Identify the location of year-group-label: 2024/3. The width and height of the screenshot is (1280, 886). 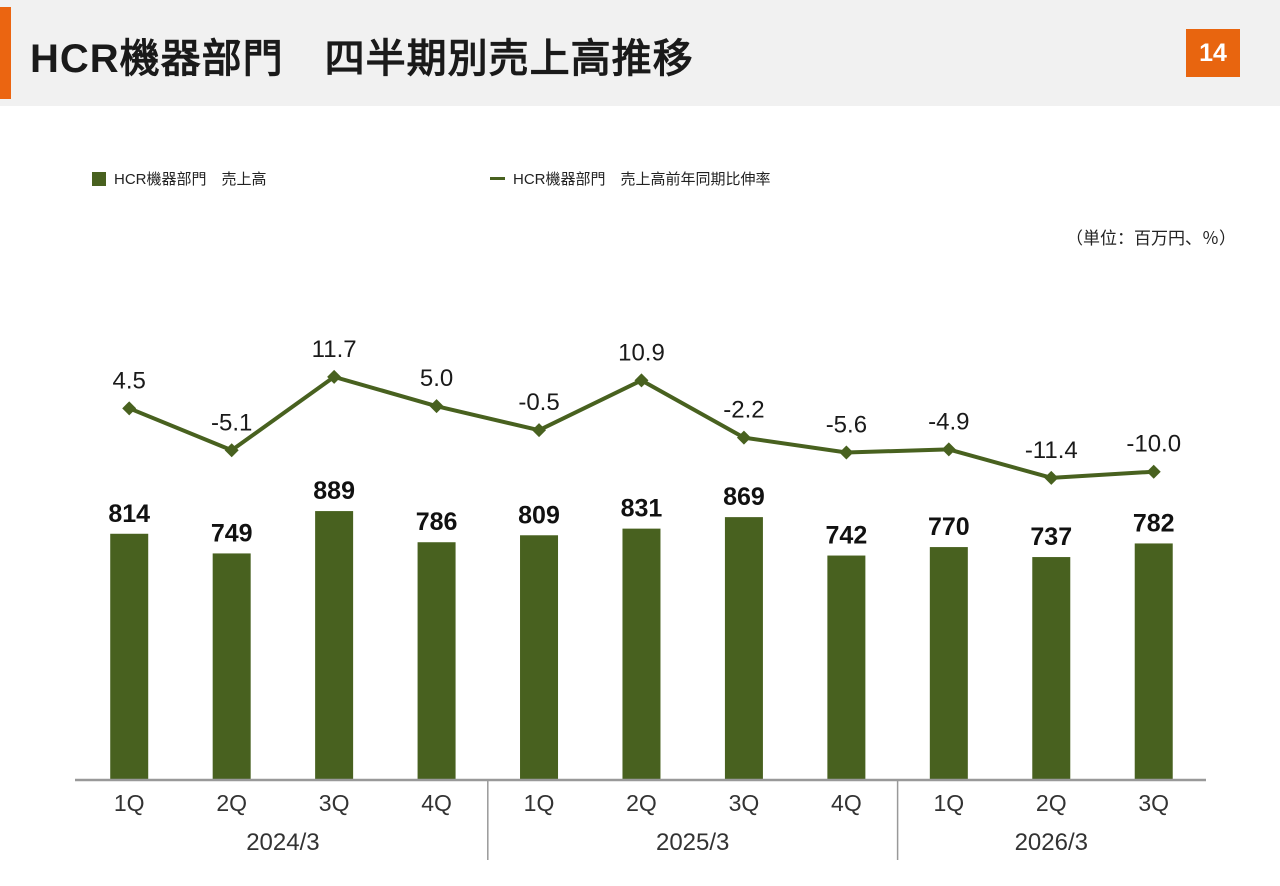
(282, 842).